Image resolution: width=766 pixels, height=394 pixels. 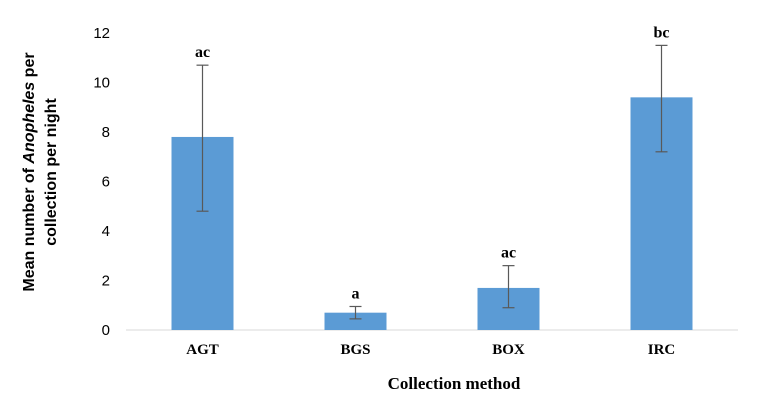 What do you see at coordinates (454, 383) in the screenshot?
I see `x-axis-title: Collection method` at bounding box center [454, 383].